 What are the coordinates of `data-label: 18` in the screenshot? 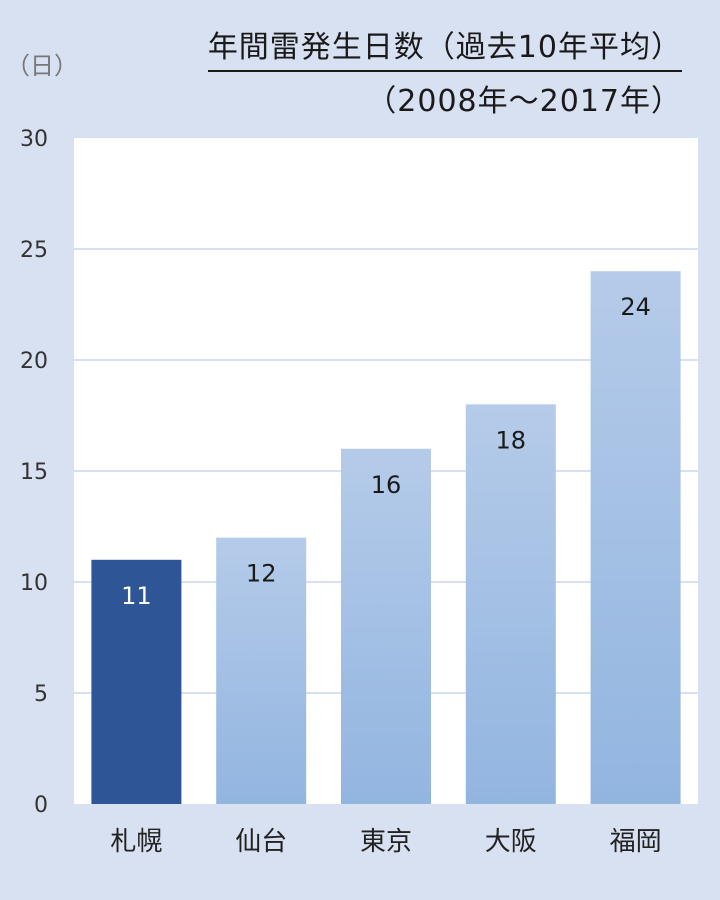 It's located at (511, 440).